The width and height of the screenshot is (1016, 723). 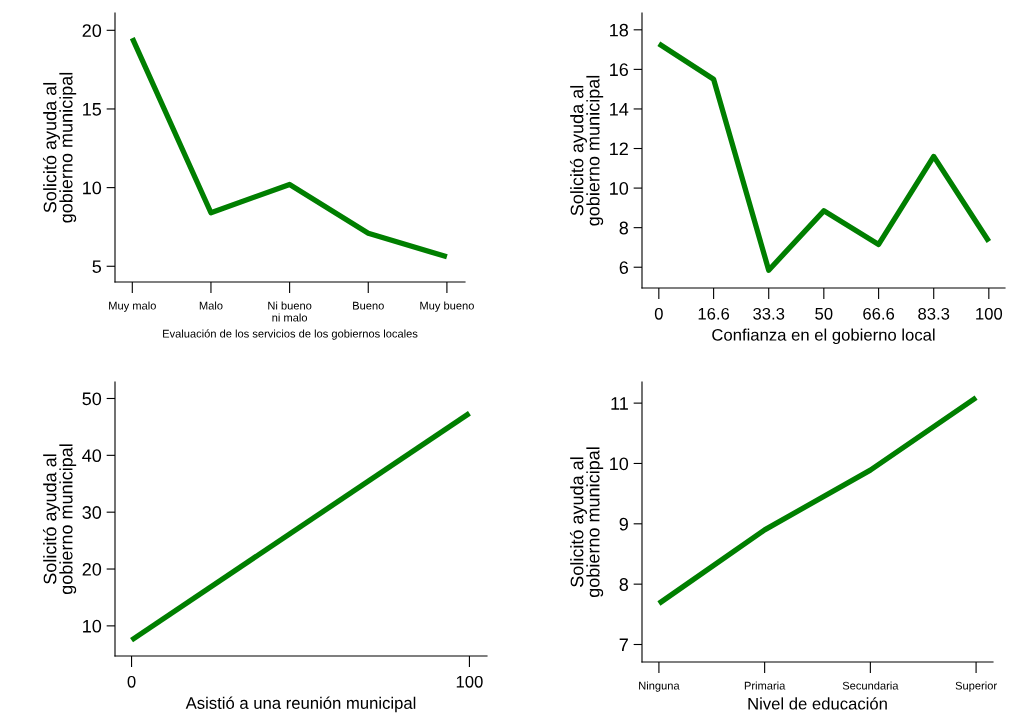 What do you see at coordinates (624, 267) in the screenshot?
I see `y-tick-label: 6` at bounding box center [624, 267].